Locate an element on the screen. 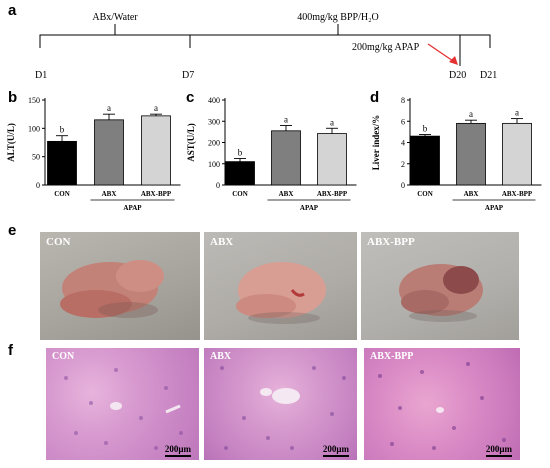  alt-y-tick-label: 0 is located at coordinates (38, 185).